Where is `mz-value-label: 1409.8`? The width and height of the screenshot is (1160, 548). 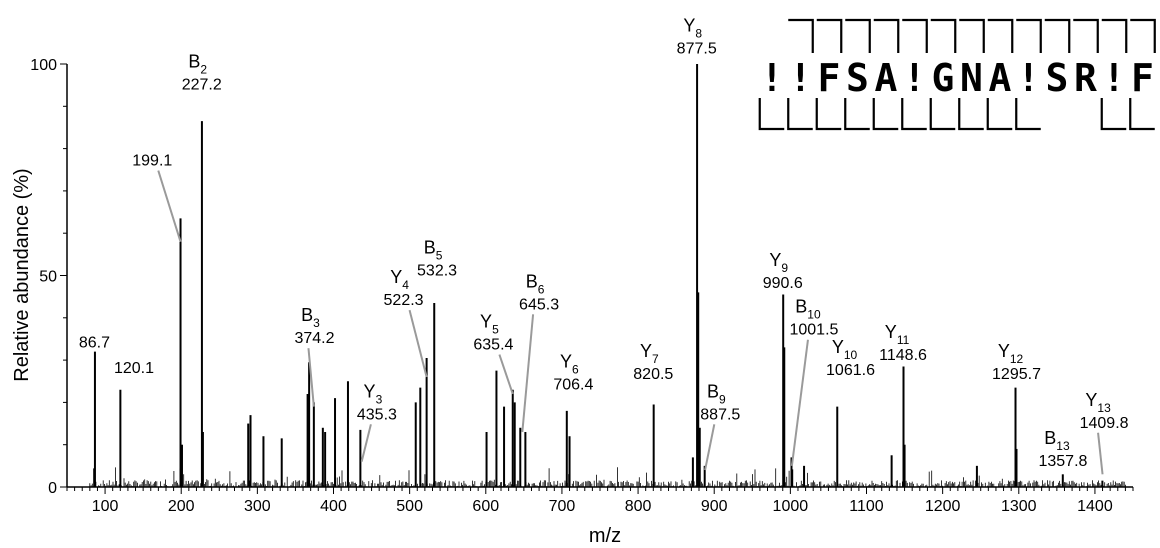
mz-value-label: 1409.8 is located at coordinates (1104, 423).